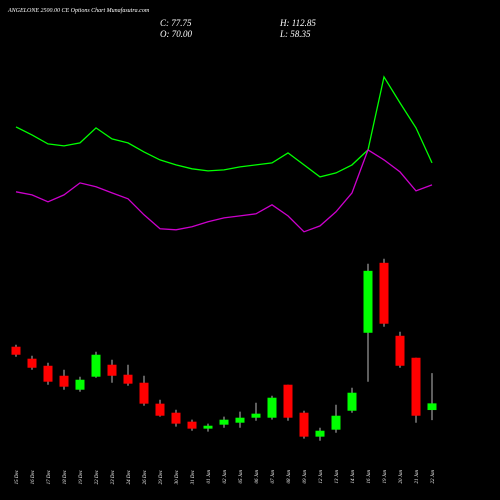 The width and height of the screenshot is (500, 500). I want to click on x-tick-label: 06 Jan, so click(257, 477).